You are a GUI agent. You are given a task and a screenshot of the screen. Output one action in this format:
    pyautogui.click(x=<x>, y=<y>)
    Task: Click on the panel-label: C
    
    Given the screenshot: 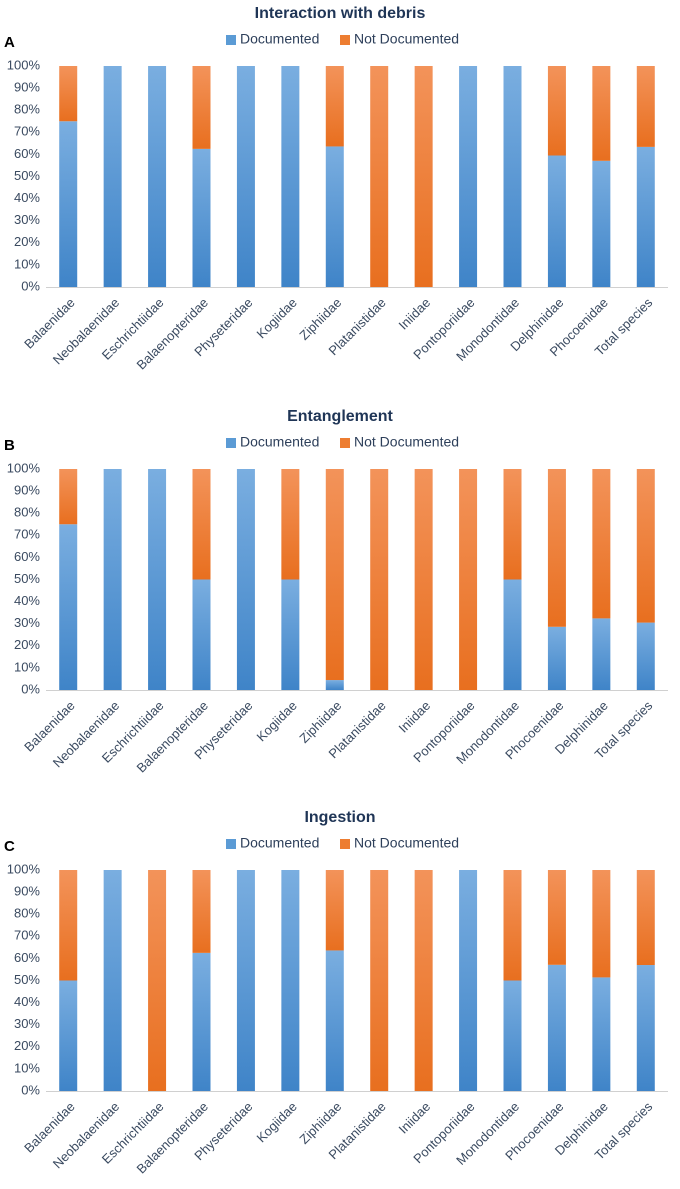 What is the action you would take?
    pyautogui.click(x=9, y=846)
    